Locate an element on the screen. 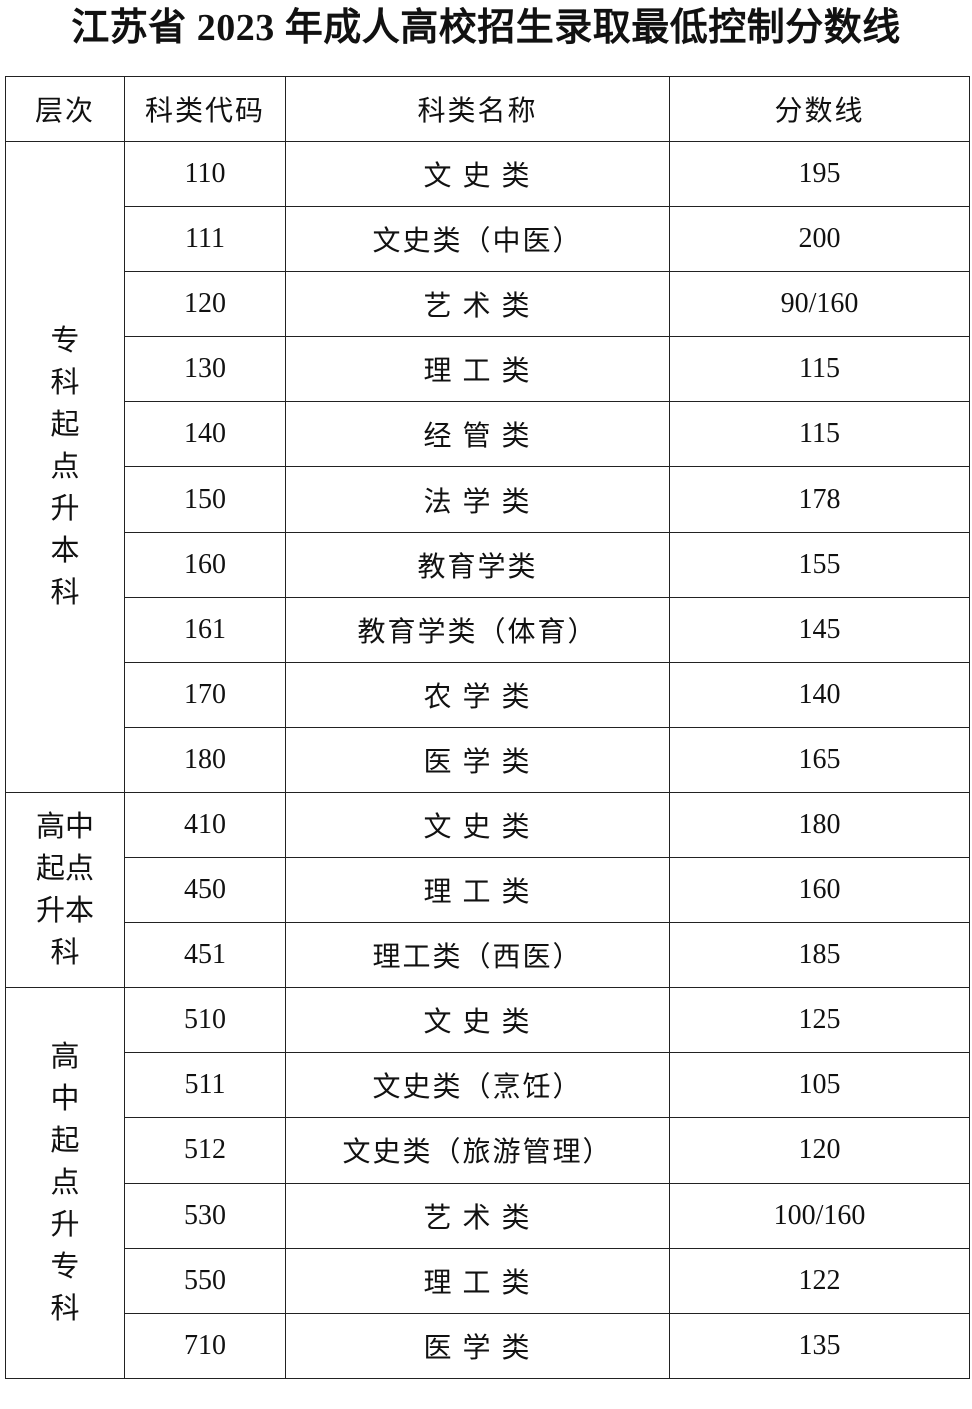 The width and height of the screenshot is (972, 1409). code-cell: 120 is located at coordinates (205, 304).